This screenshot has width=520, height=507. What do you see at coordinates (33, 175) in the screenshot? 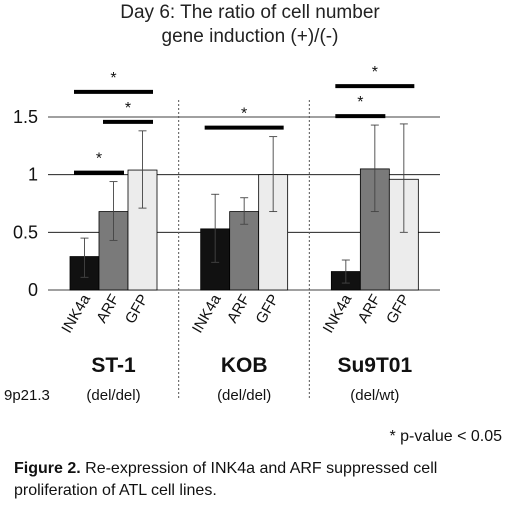
I see `y-tick-label: 1` at bounding box center [33, 175].